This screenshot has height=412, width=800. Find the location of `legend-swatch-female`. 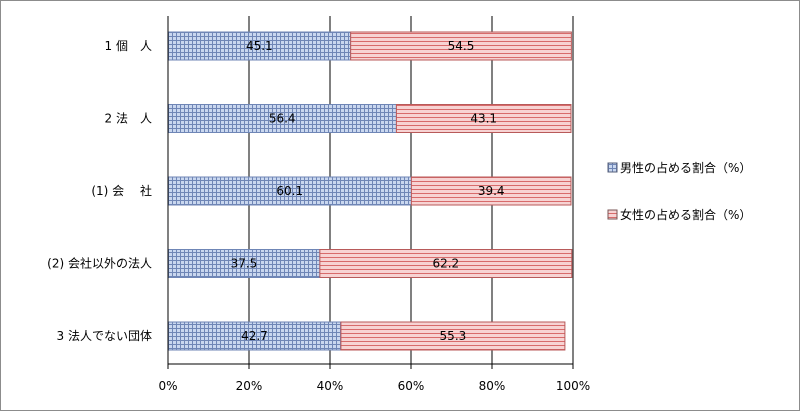

legend-swatch-female is located at coordinates (612, 214).